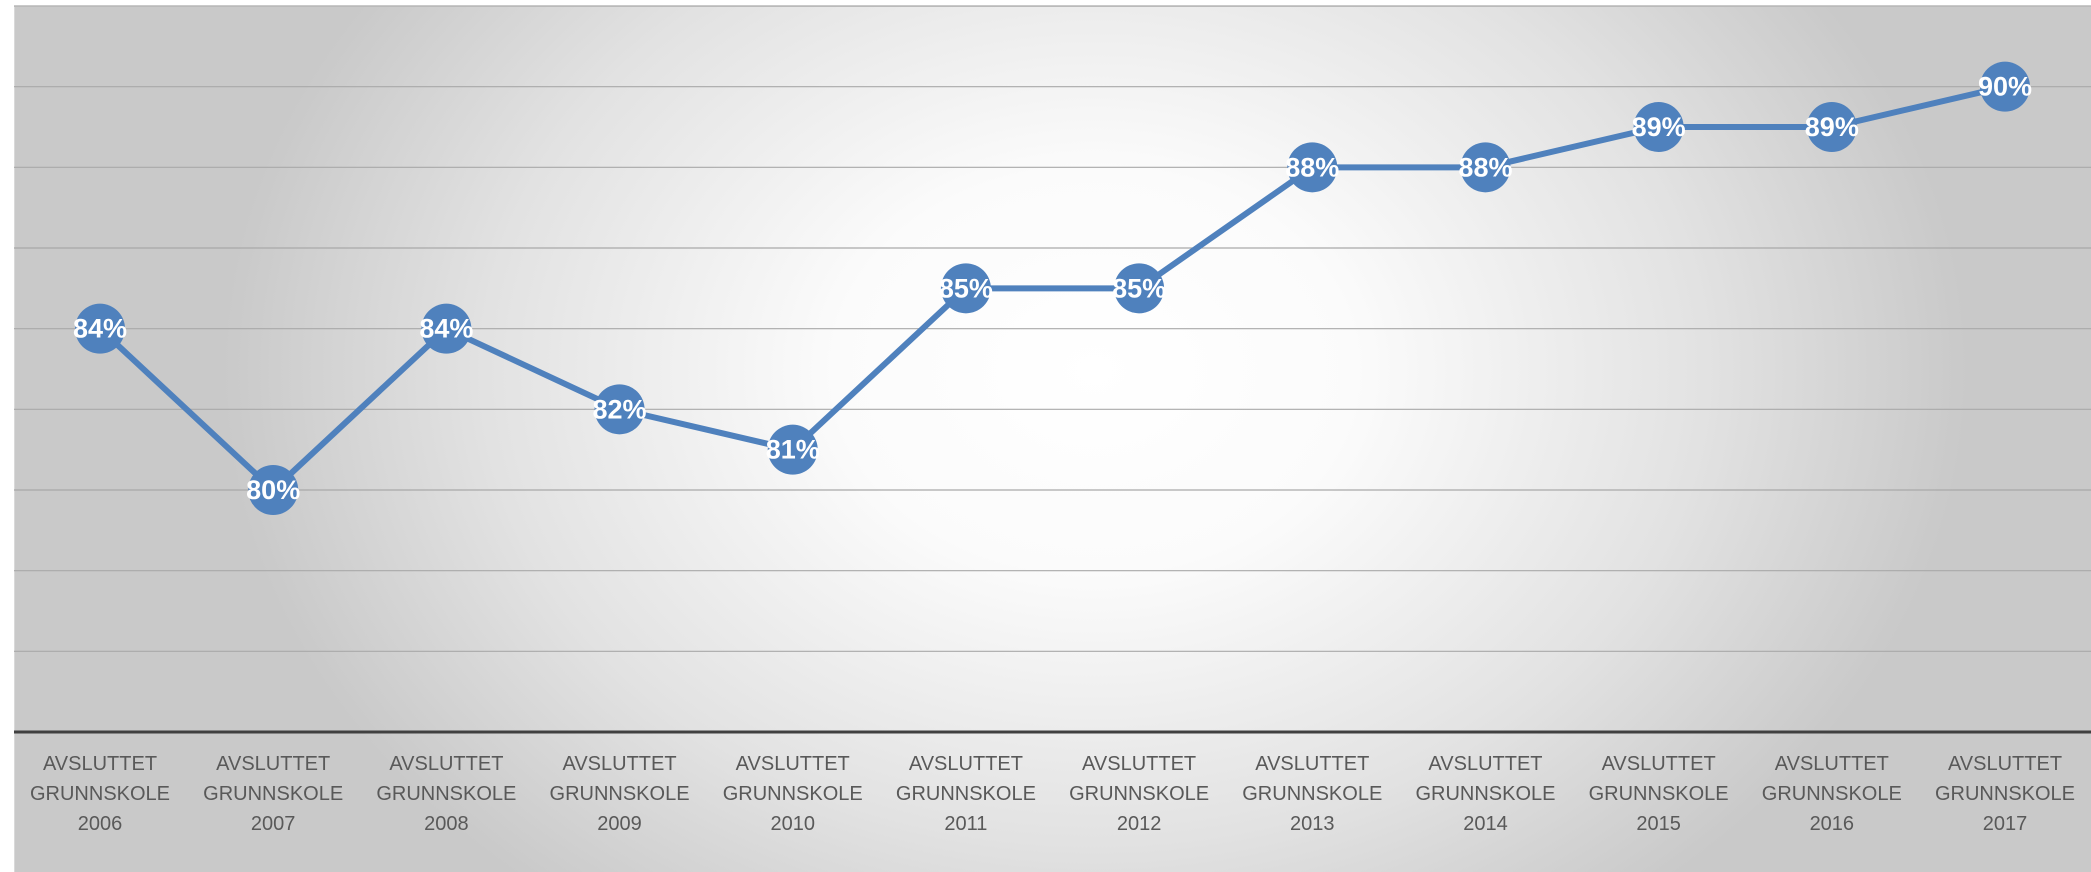 The width and height of the screenshot is (2091, 872). What do you see at coordinates (100, 794) in the screenshot?
I see `x-tick-label: AVSLUTTET GRUNNSKOLE 2006` at bounding box center [100, 794].